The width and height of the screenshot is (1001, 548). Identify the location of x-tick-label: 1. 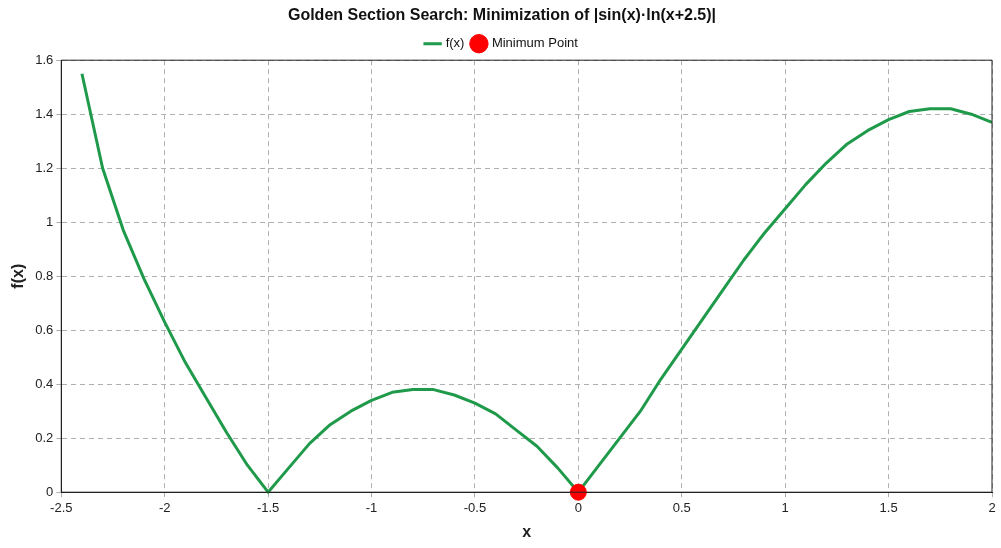
(785, 507).